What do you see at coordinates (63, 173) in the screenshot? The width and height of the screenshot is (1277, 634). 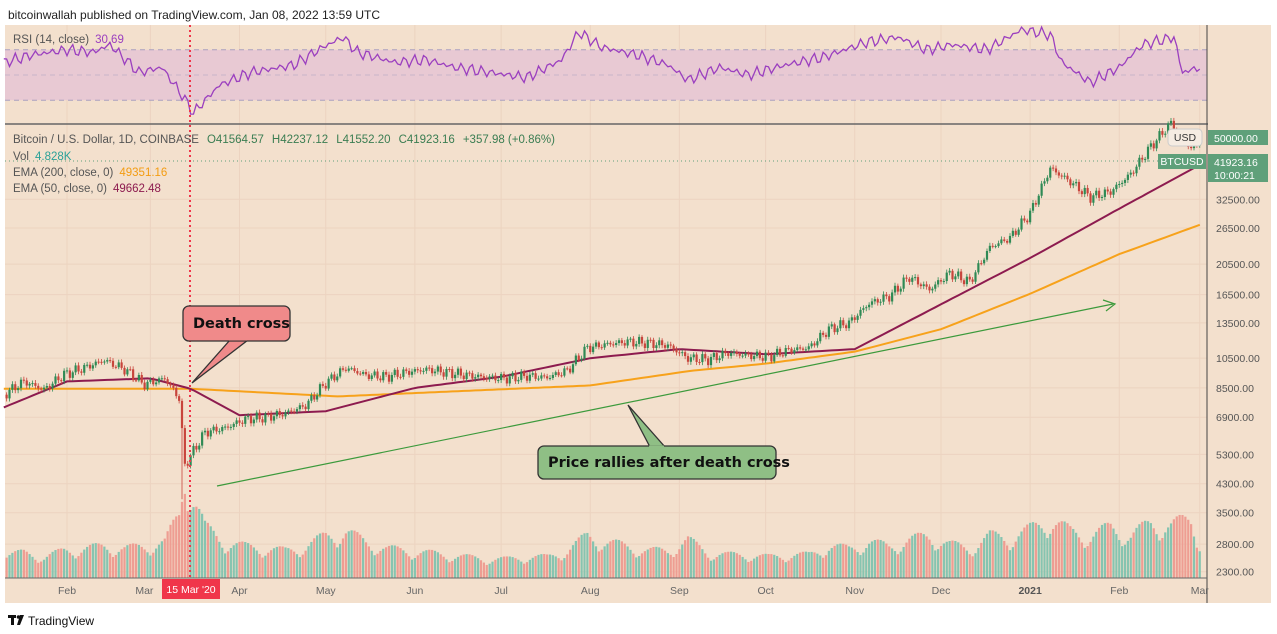 I see `legend-ema200-label: EMA (200, close, 0)` at bounding box center [63, 173].